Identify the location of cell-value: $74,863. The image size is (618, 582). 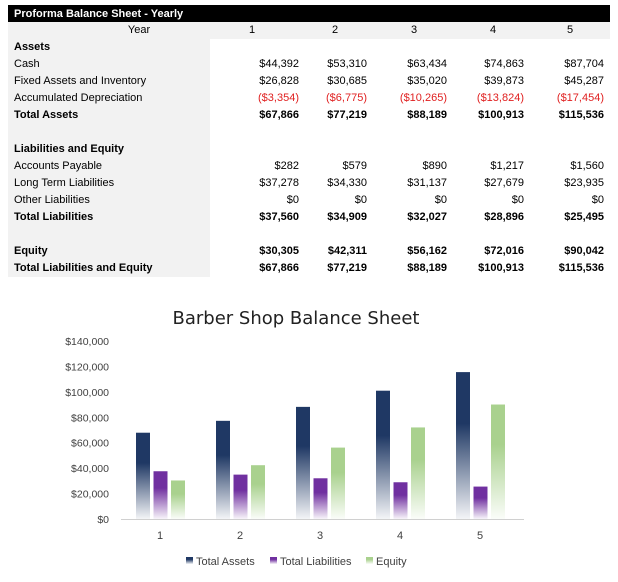
(504, 64).